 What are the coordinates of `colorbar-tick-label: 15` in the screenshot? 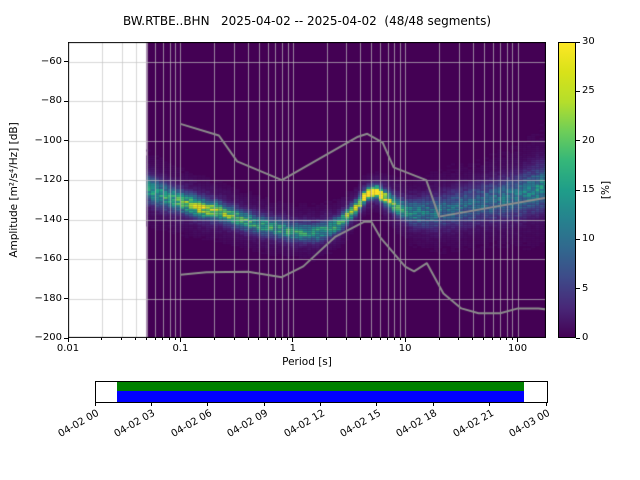 It's located at (588, 189).